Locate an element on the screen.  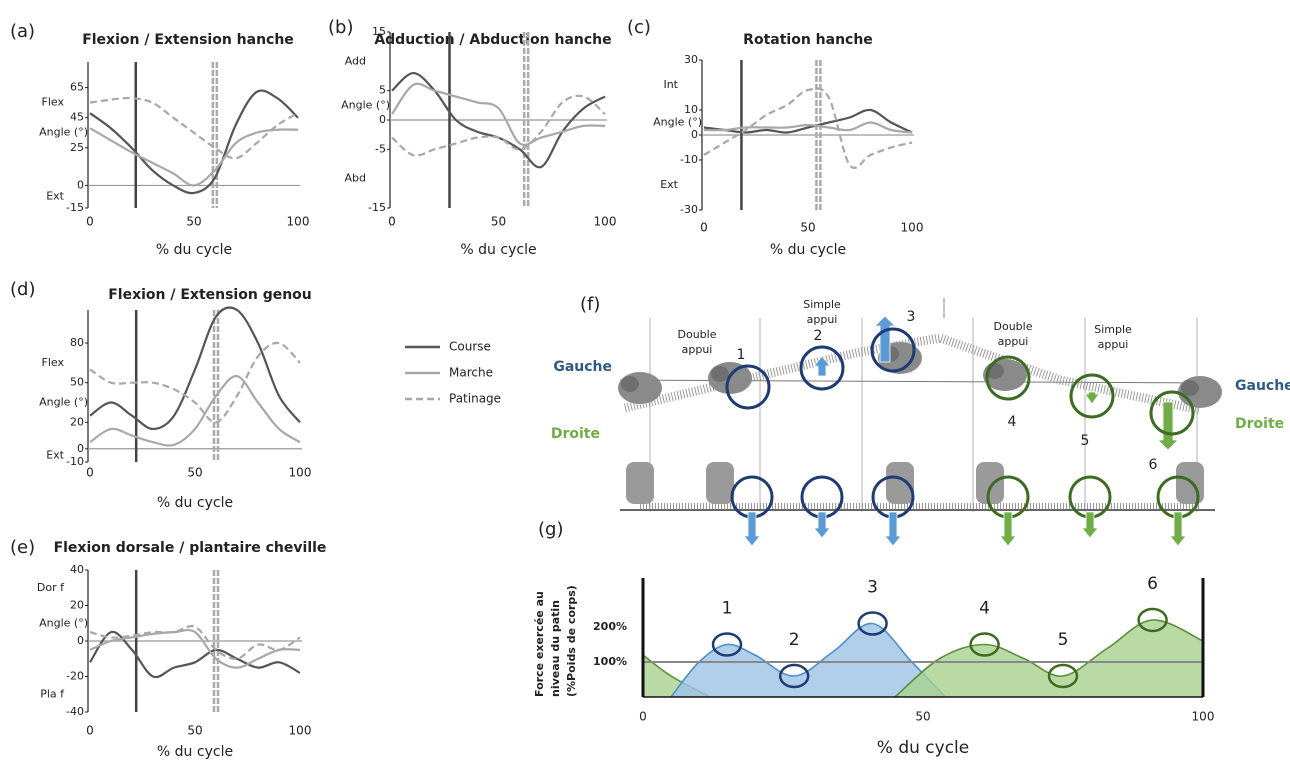
y-tick-label: 20 is located at coordinates (77, 421).